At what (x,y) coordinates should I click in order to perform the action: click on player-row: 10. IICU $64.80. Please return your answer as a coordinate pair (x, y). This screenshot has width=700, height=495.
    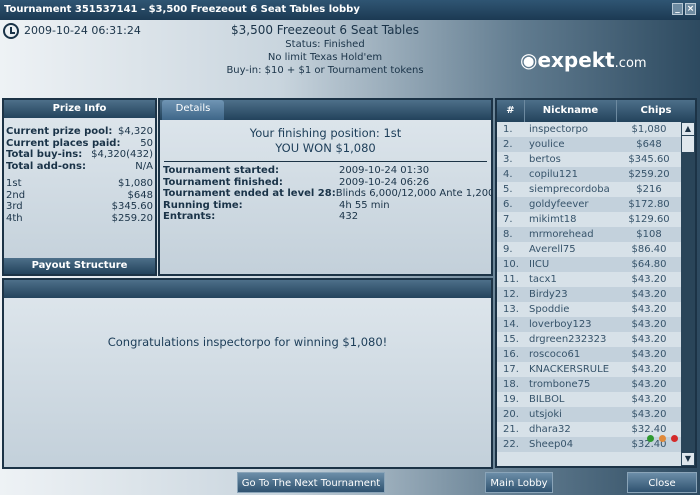
    Looking at the image, I should click on (589, 264).